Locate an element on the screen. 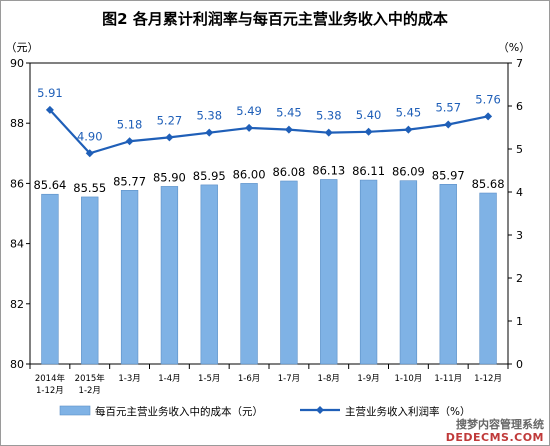  x-axis-label: 2015年 is located at coordinates (90, 378).